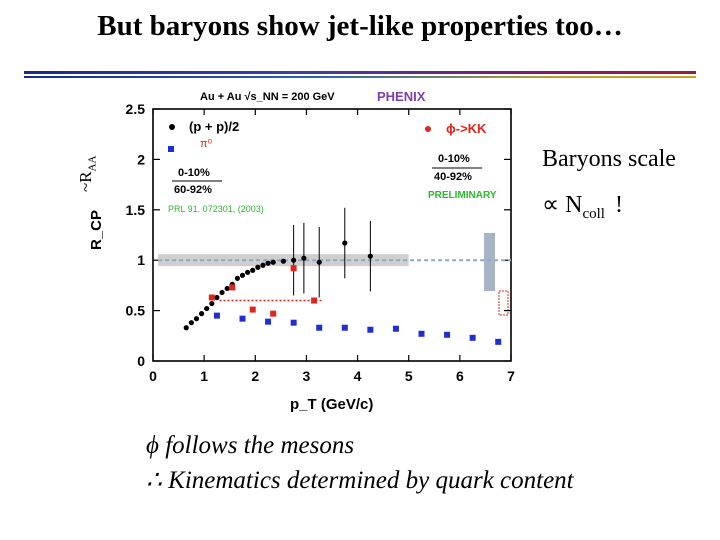 The height and width of the screenshot is (540, 720). What do you see at coordinates (250, 445) in the screenshot?
I see `phi-follows-mesons-text: ϕ follows the mesons` at bounding box center [250, 445].